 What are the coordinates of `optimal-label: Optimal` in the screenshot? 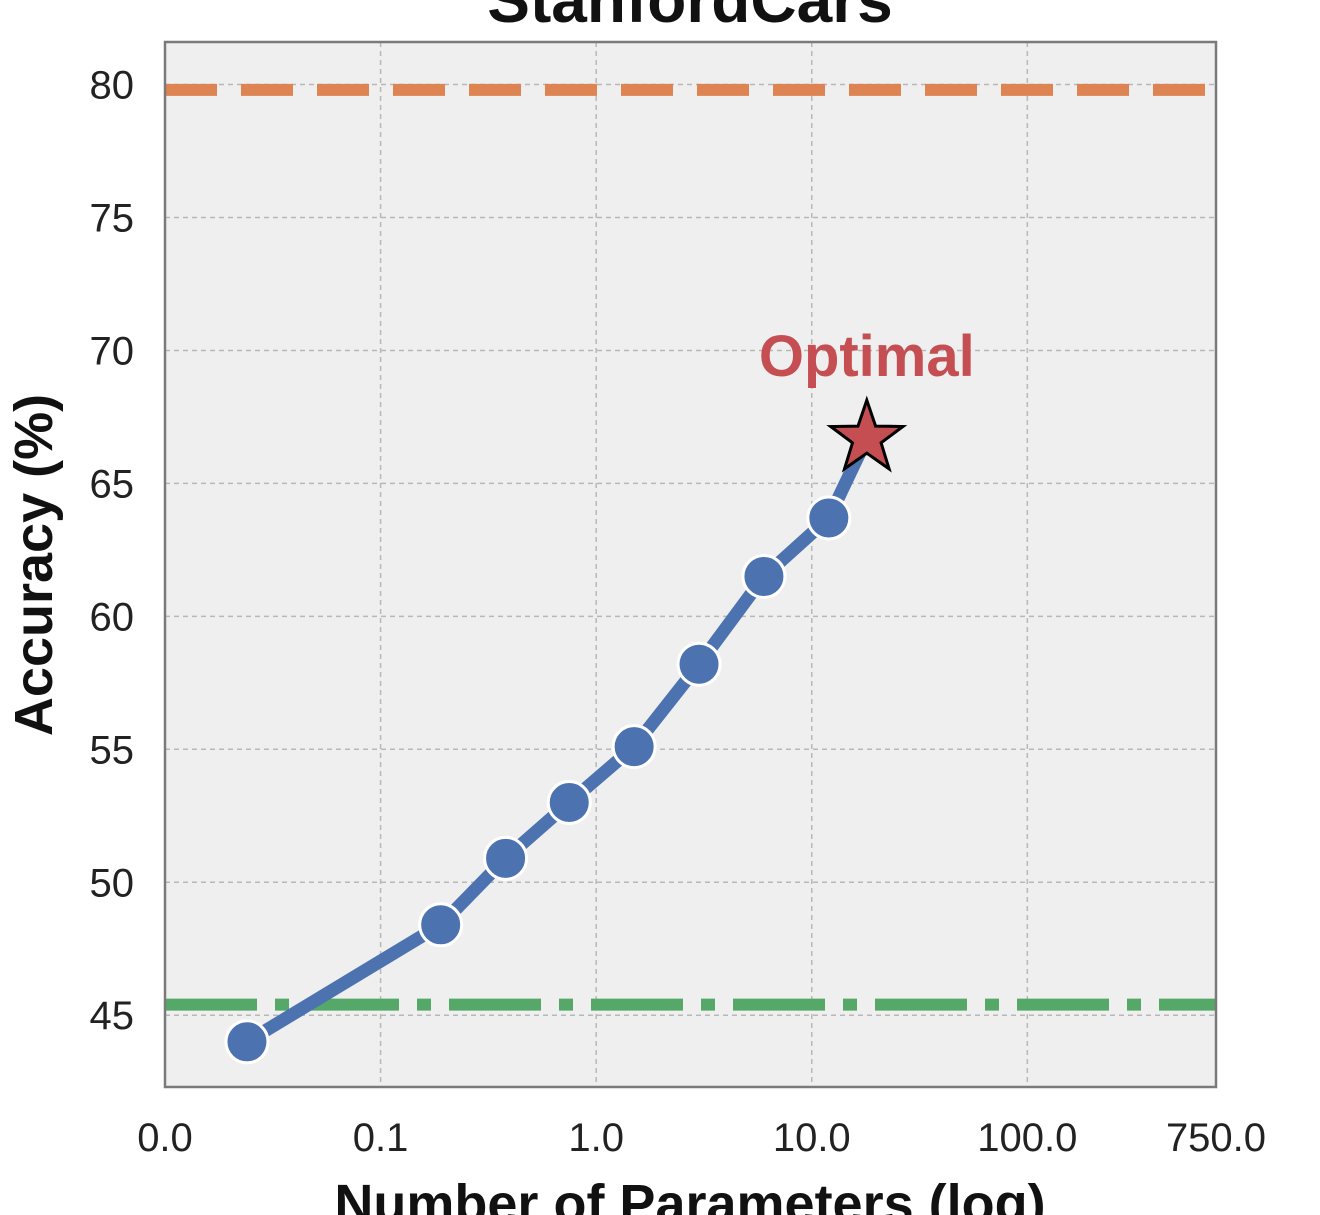 It's located at (867, 356).